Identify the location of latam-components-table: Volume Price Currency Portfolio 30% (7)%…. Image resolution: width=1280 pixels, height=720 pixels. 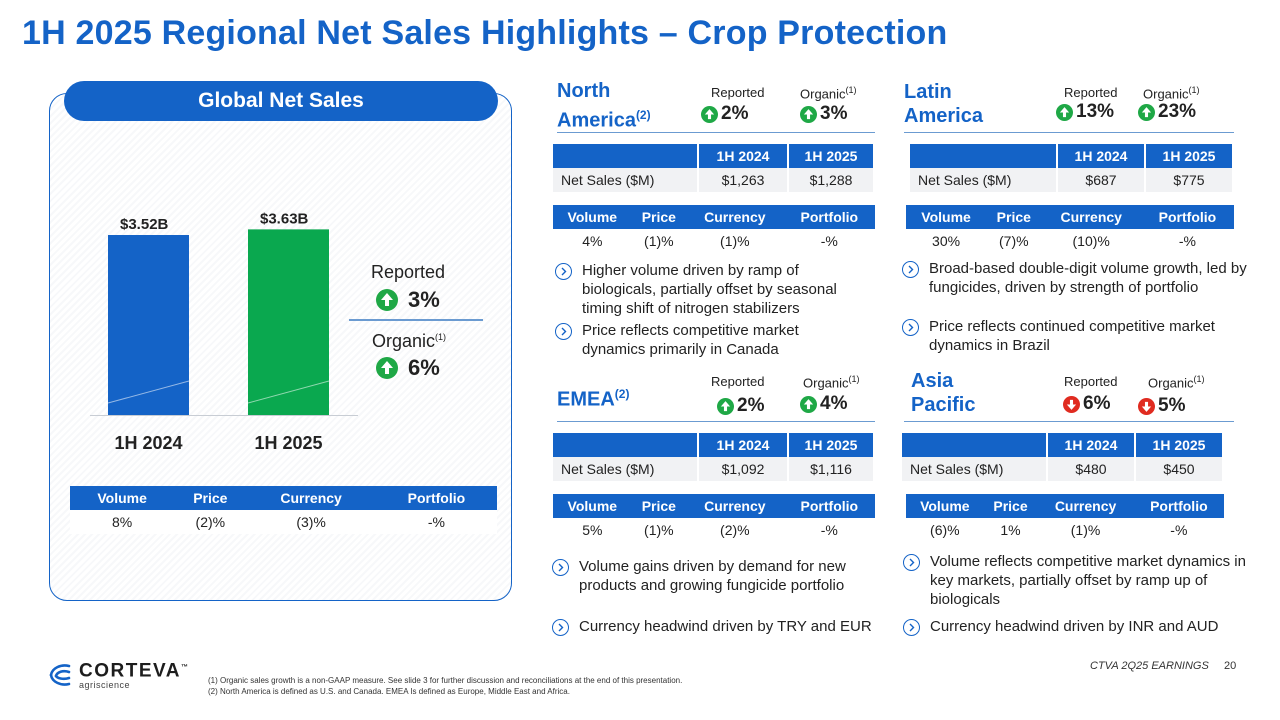
(1070, 229).